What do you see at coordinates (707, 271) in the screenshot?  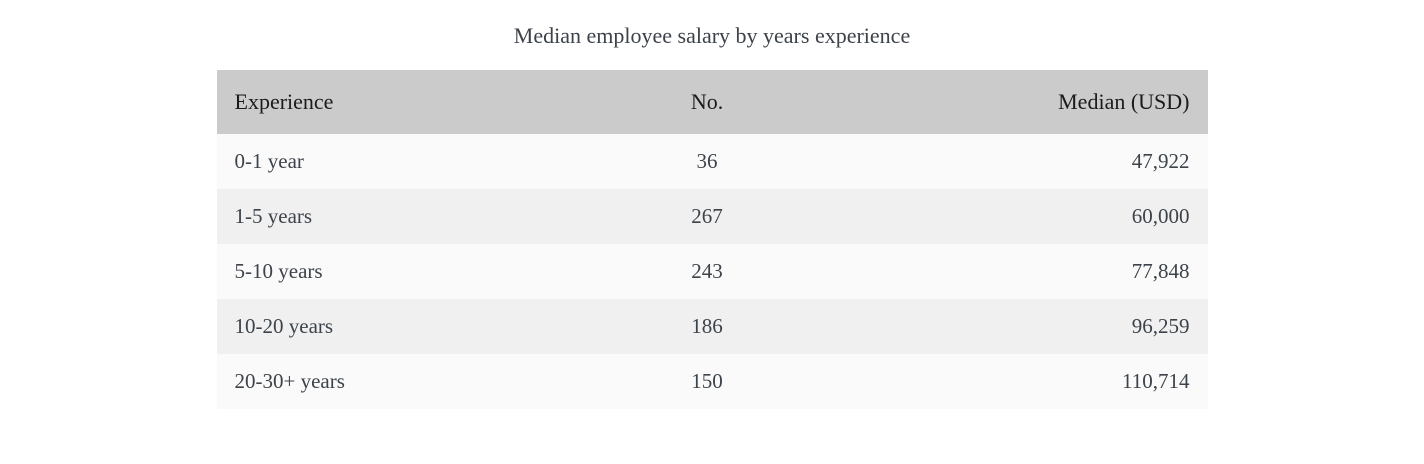 I see `cell-no: 243` at bounding box center [707, 271].